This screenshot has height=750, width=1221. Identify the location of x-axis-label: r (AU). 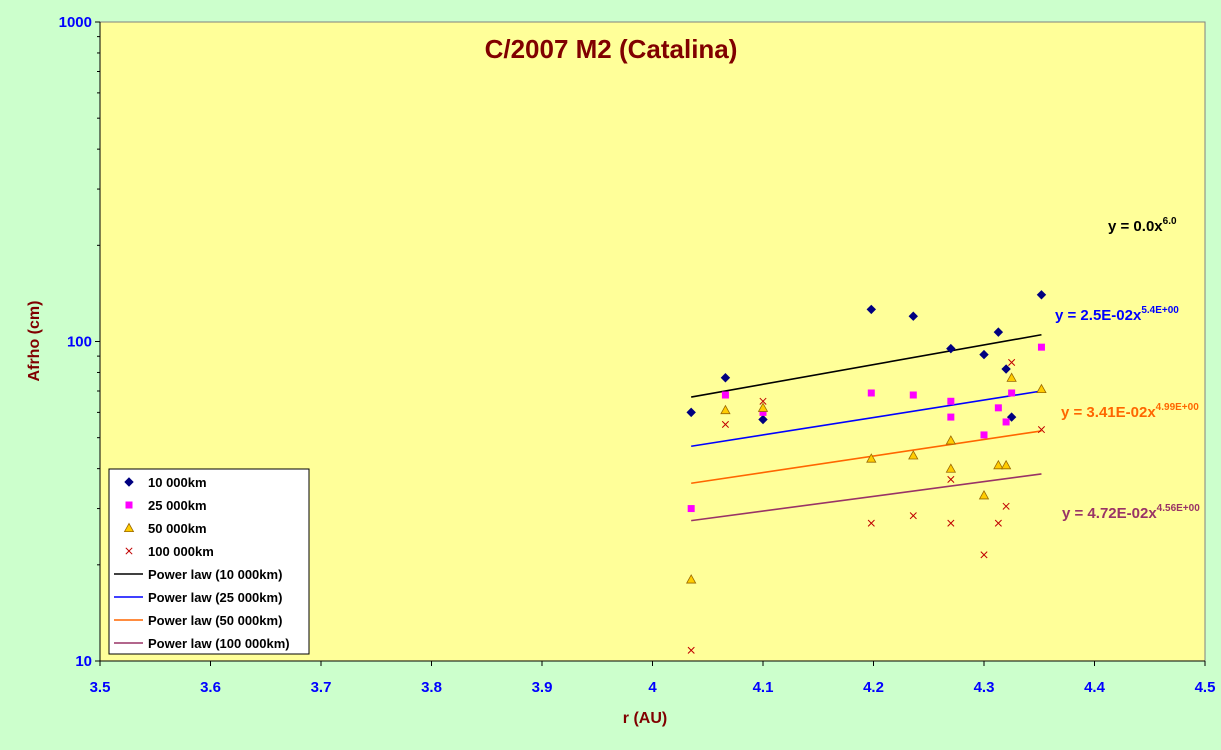
(645, 718).